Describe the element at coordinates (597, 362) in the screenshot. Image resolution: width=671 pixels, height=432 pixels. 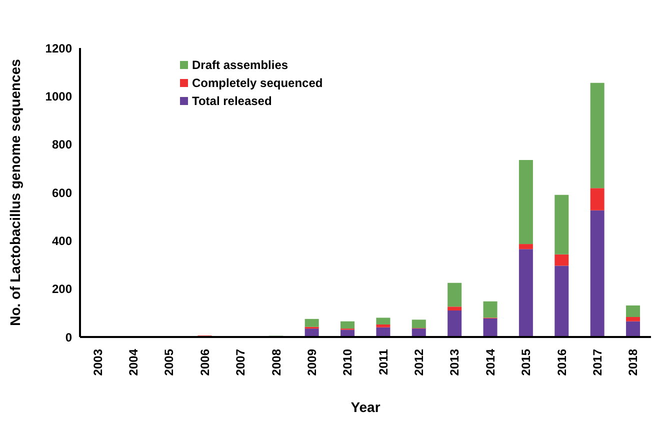
I see `x-tick-label: 2017` at that location.